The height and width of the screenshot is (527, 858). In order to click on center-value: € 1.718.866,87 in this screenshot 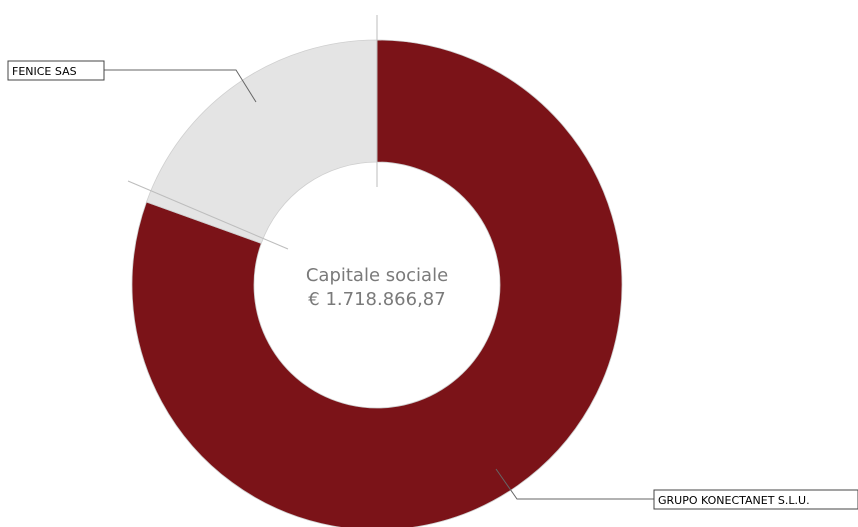, I will do `click(376, 299)`.